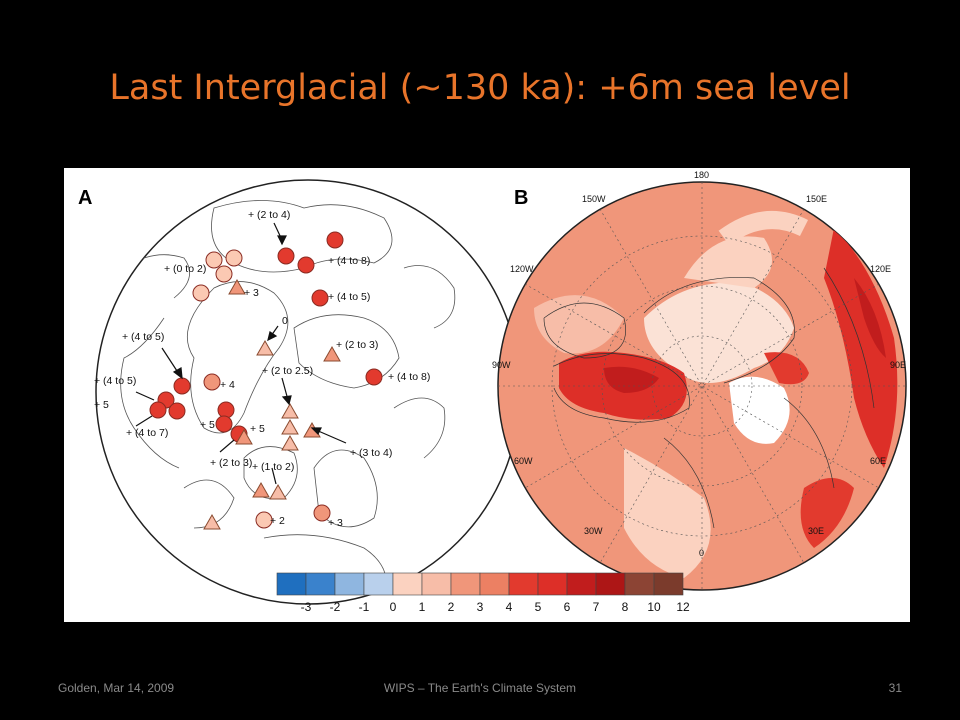  Describe the element at coordinates (880, 269) in the screenshot. I see `svg-text: 120E` at that location.